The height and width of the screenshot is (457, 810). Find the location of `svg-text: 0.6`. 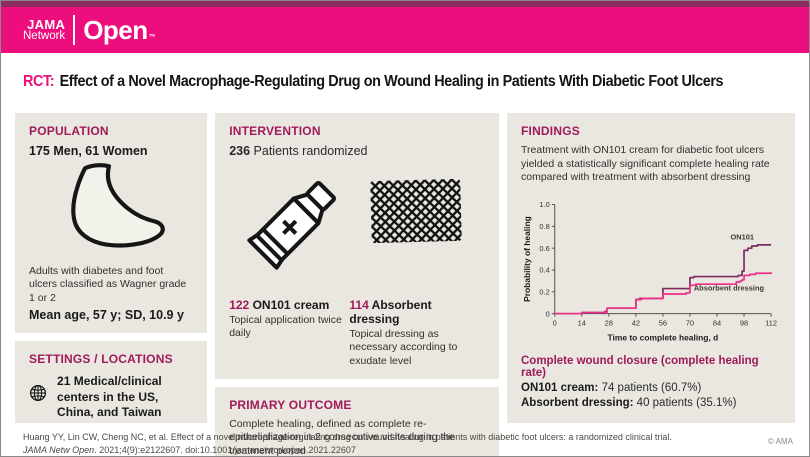

svg-text: 0.6 is located at coordinates (544, 248).